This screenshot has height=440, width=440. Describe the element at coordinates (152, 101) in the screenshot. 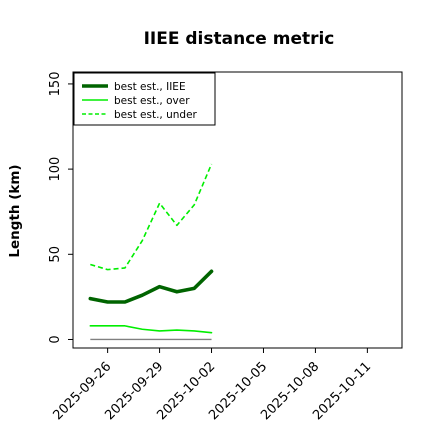

I see `legend-label: best est., over` at that location.